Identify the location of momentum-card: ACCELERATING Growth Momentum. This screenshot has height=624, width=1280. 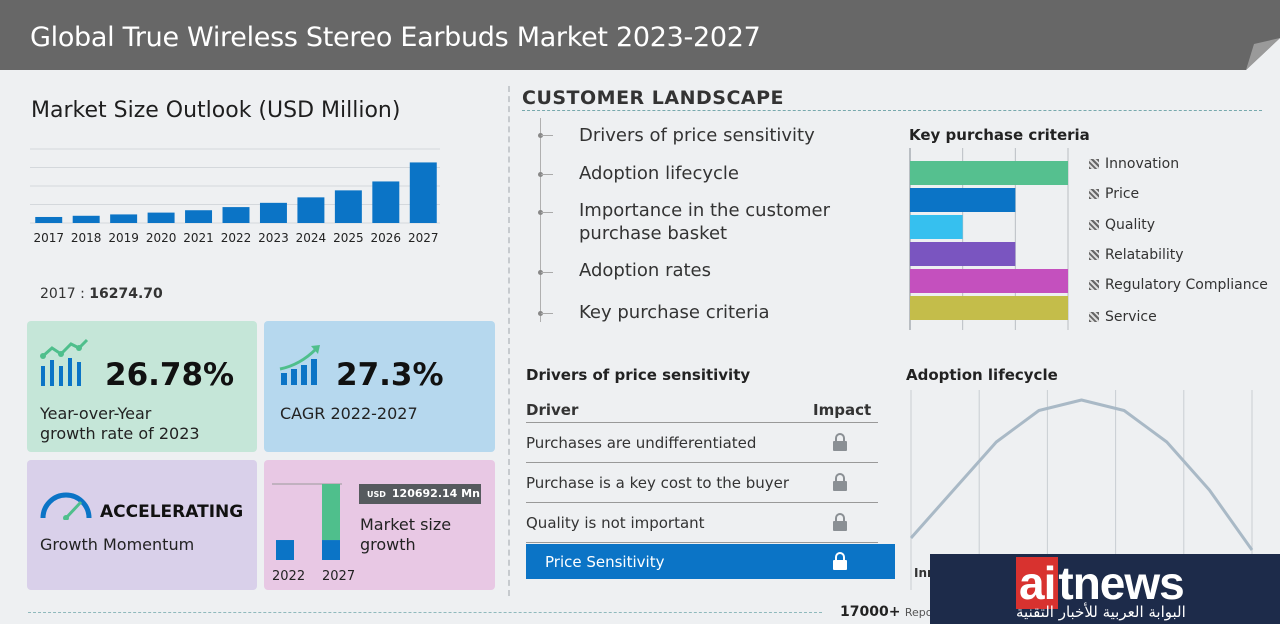
(142, 525).